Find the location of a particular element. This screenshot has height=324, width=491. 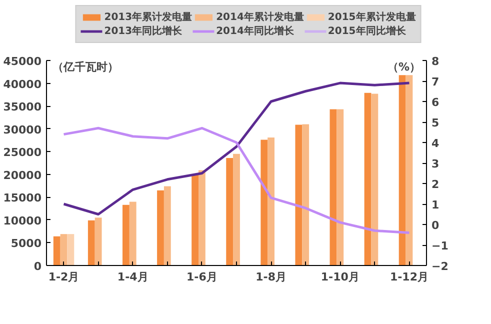

y2-tick-label: 6 is located at coordinates (436, 102).